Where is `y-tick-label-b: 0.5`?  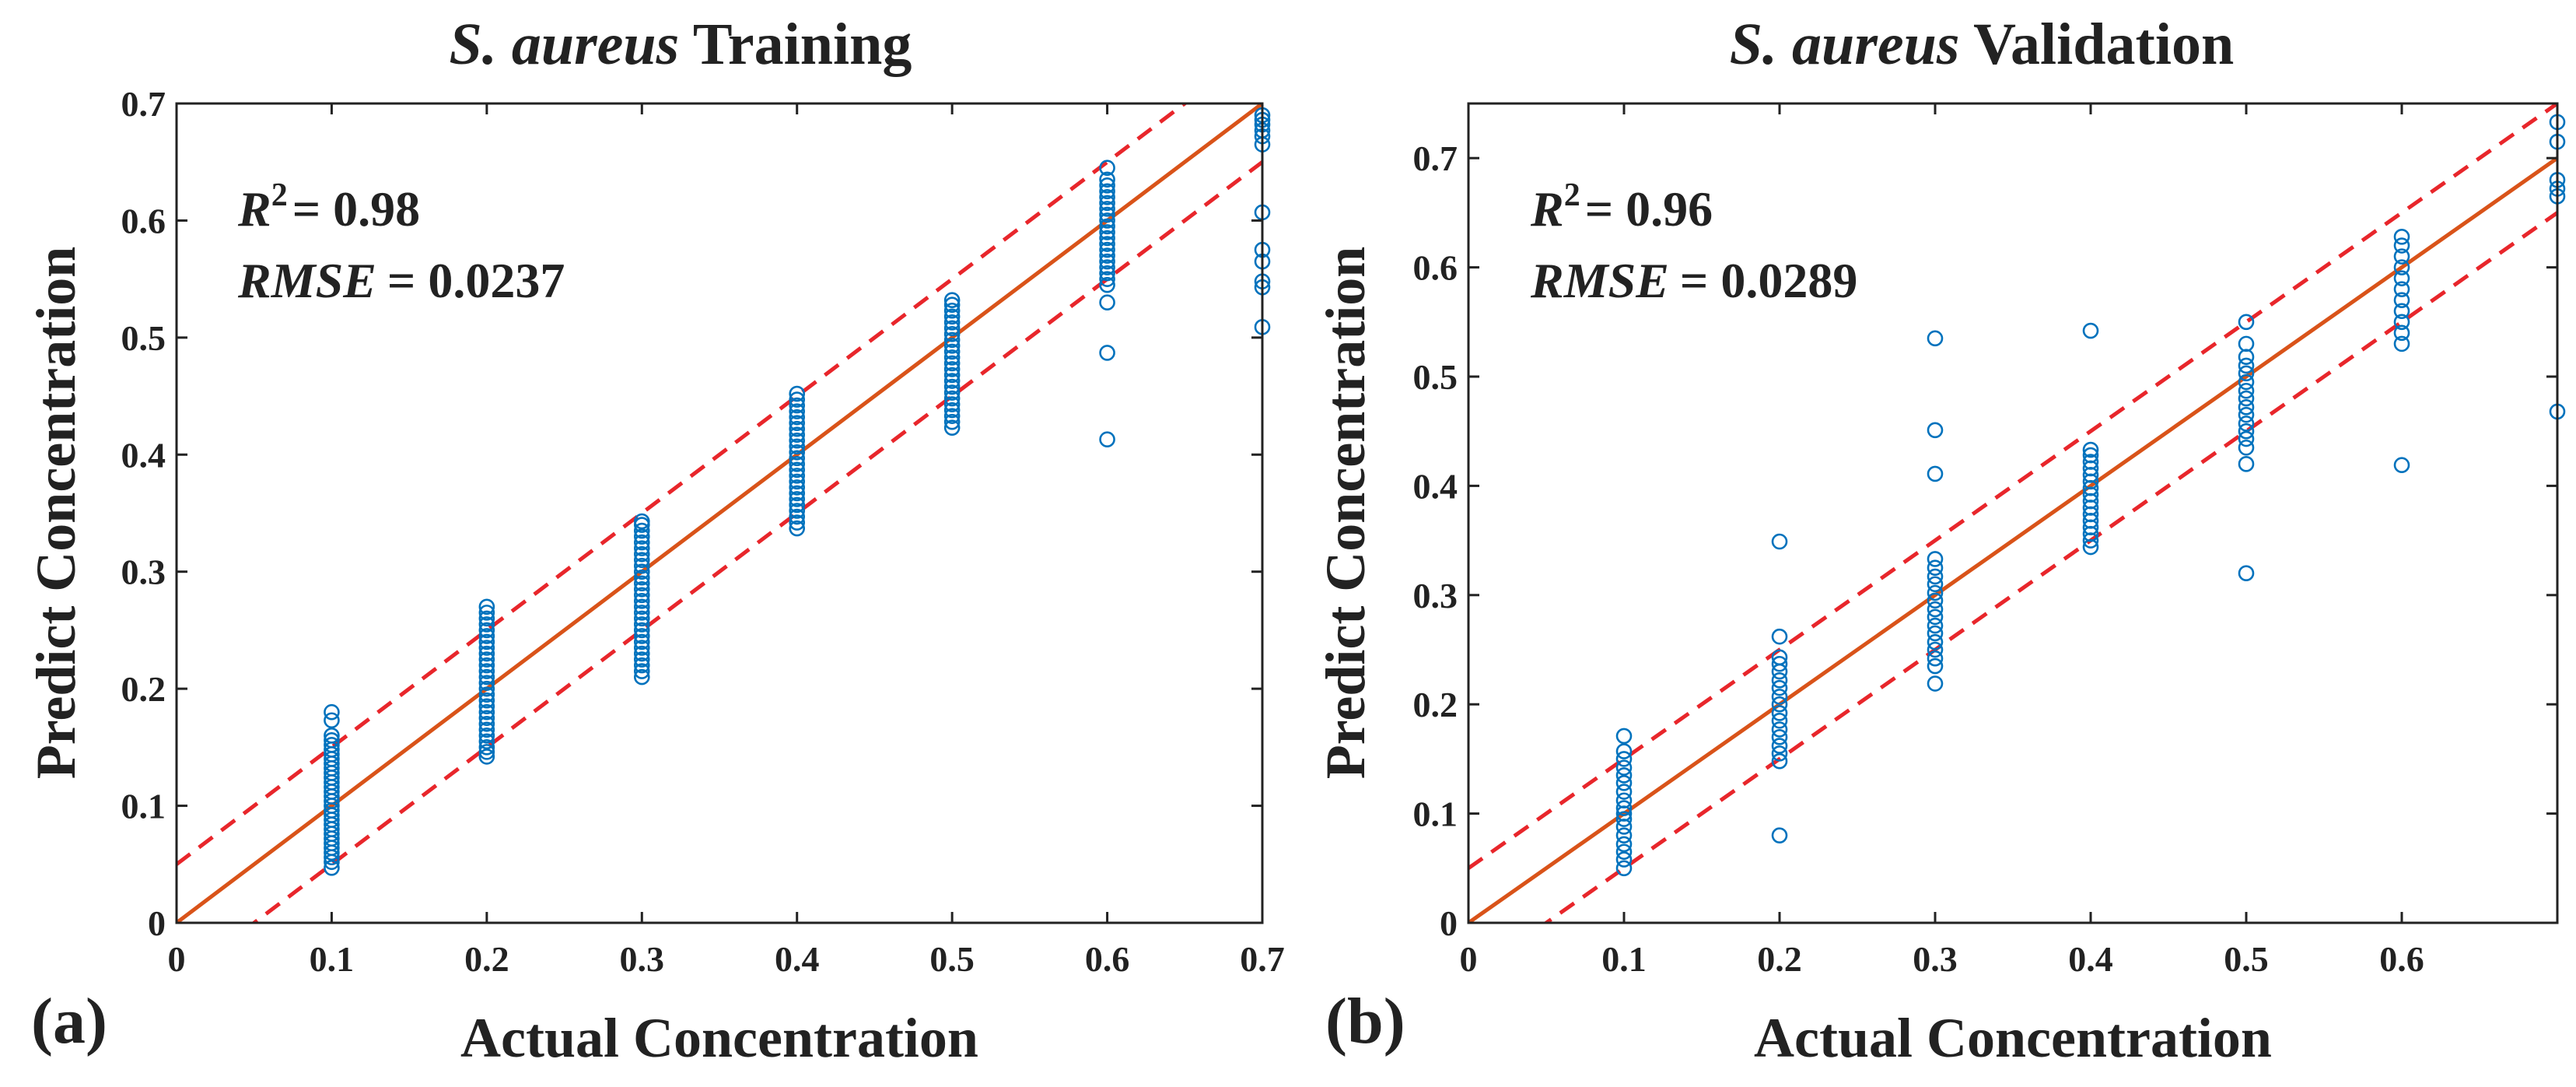
y-tick-label-b: 0.5 is located at coordinates (1436, 377).